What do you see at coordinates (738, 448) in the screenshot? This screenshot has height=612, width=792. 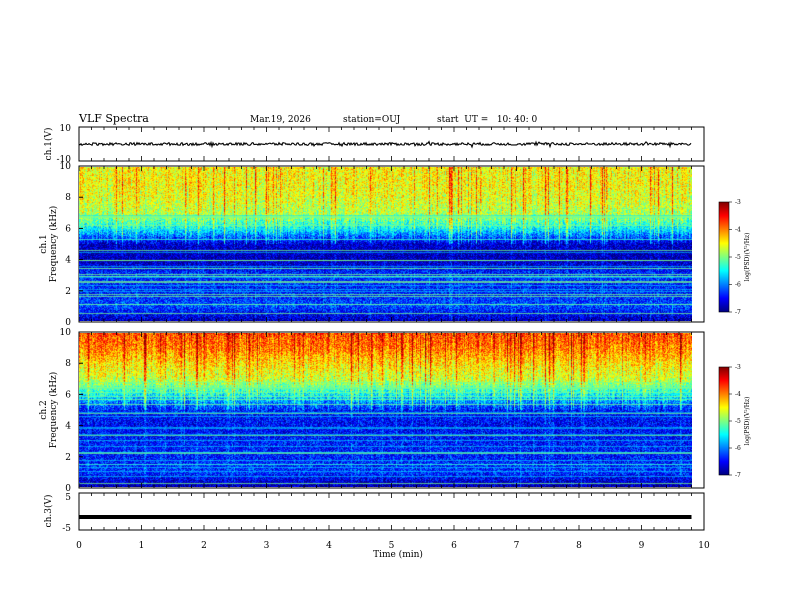 I see `colorbar-2-tick-3: -6` at bounding box center [738, 448].